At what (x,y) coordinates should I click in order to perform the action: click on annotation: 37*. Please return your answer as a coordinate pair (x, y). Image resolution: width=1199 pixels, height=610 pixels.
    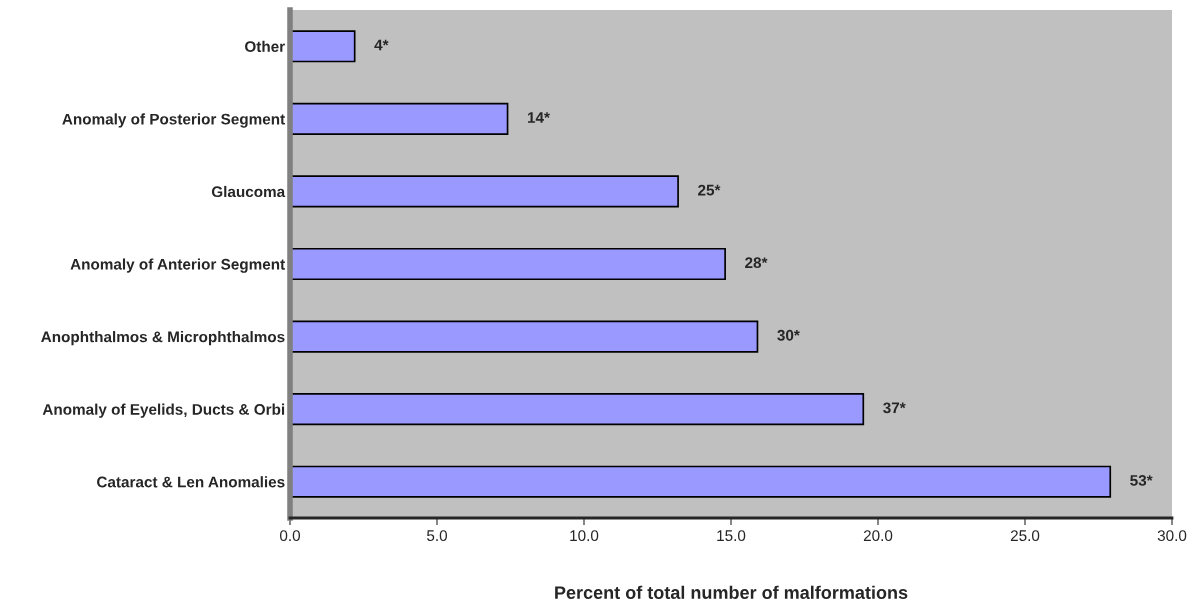
    Looking at the image, I should click on (894, 408).